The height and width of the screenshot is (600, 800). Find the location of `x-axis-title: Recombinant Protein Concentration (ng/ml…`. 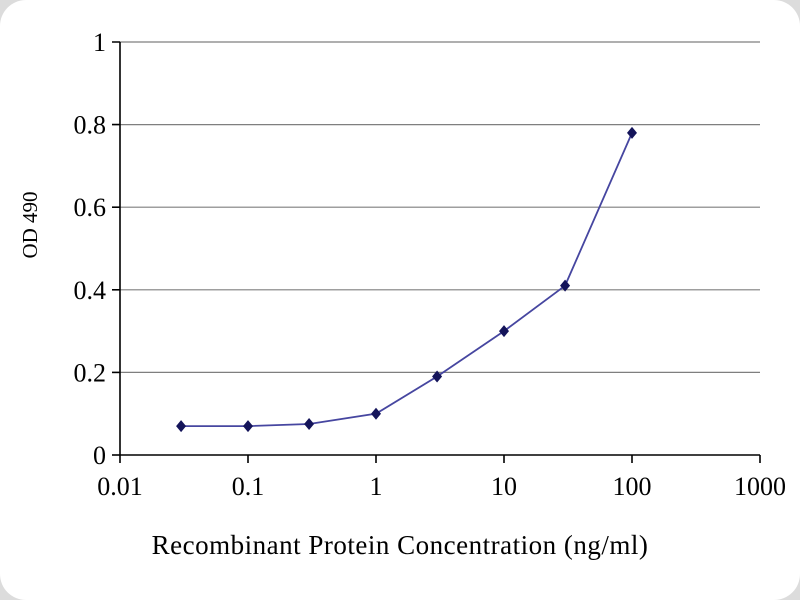

x-axis-title: Recombinant Protein Concentration (ng/ml… is located at coordinates (400, 545).